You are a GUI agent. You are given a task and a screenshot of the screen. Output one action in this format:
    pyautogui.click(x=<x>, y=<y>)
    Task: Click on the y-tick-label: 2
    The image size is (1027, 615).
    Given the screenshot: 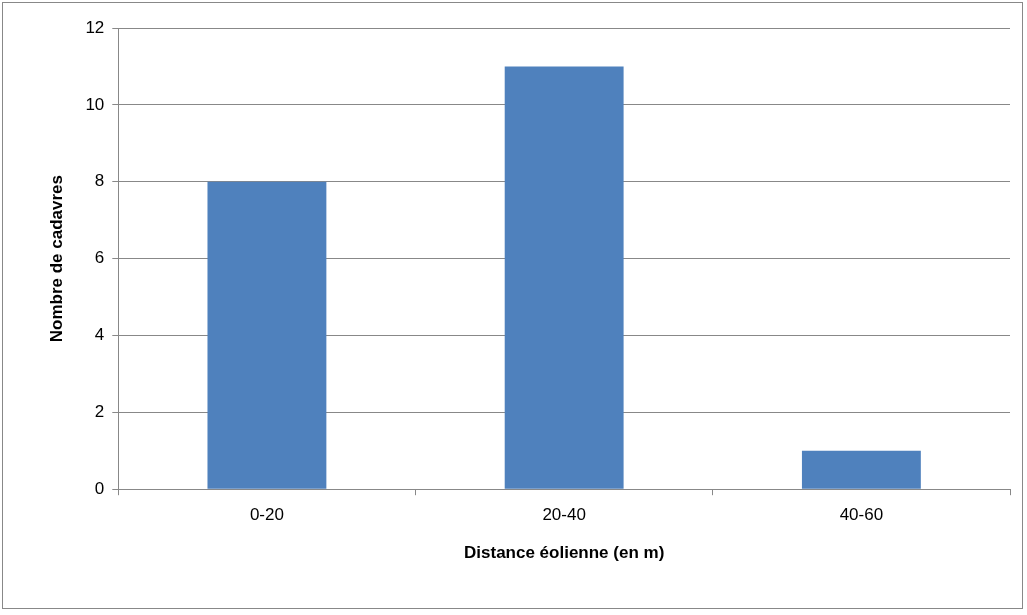 What is the action you would take?
    pyautogui.click(x=99, y=412)
    